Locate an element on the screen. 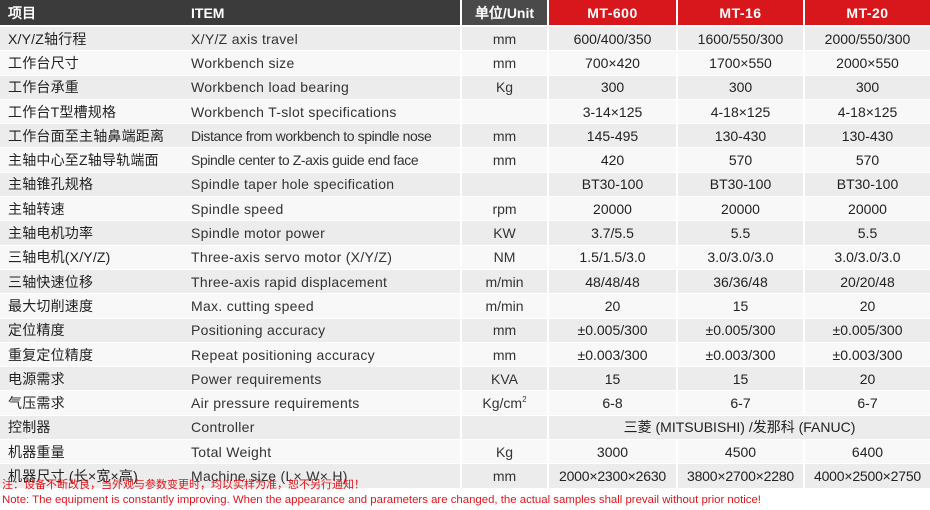  row-value-mt-20: 2000/550/300 is located at coordinates (866, 39).